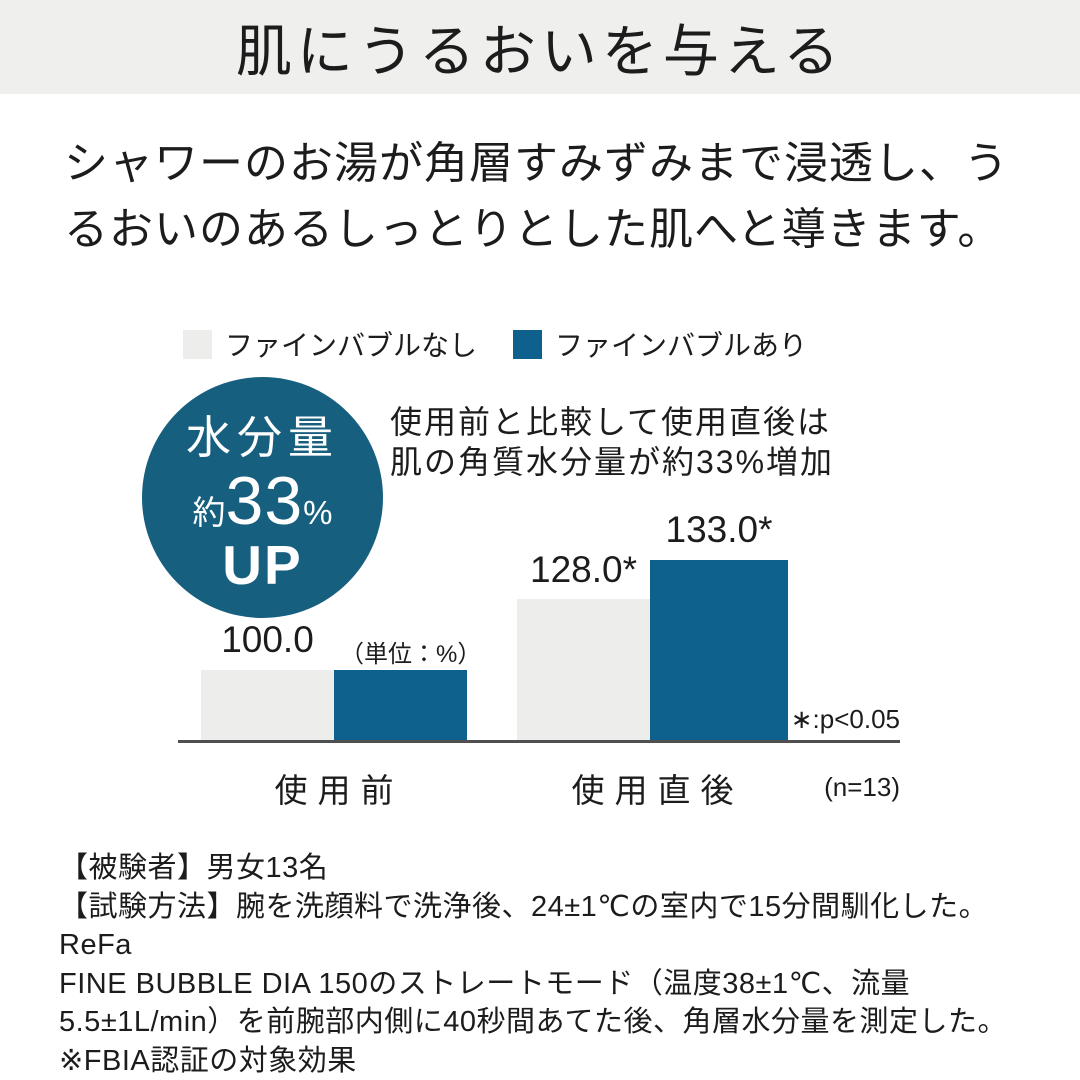 The width and height of the screenshot is (1080, 1080). What do you see at coordinates (267, 705) in the screenshot?
I see `bar-before-without-finebubble` at bounding box center [267, 705].